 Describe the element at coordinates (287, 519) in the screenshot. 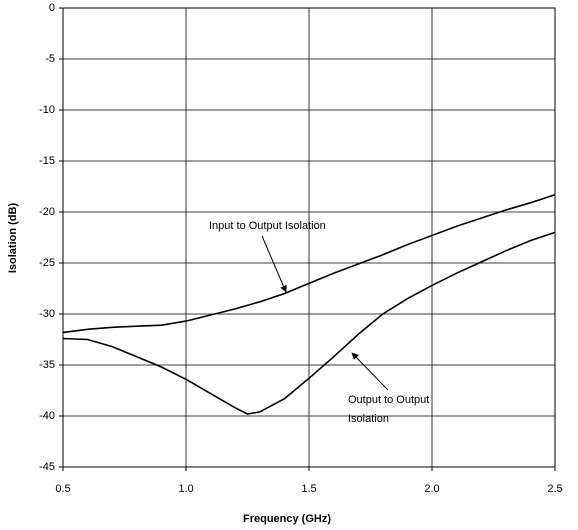

I see `x-axis-label: Frequency (GHz)` at that location.